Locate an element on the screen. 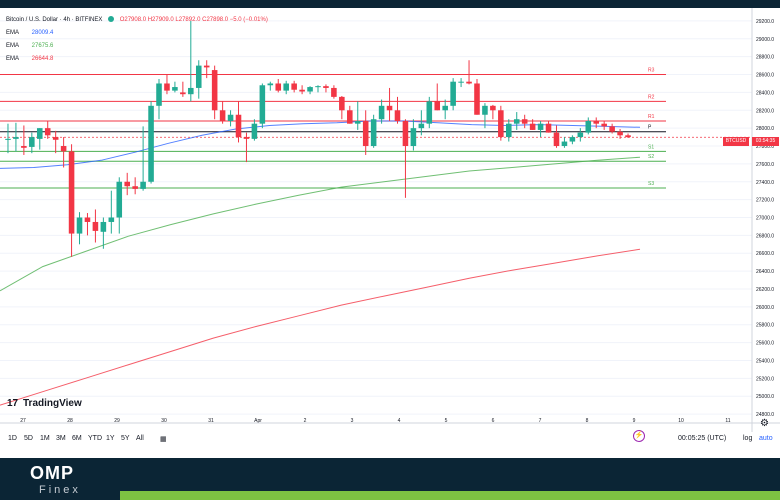 This screenshot has width=780, height=500. tradingview-logo: 17 TradingView is located at coordinates (44, 403).